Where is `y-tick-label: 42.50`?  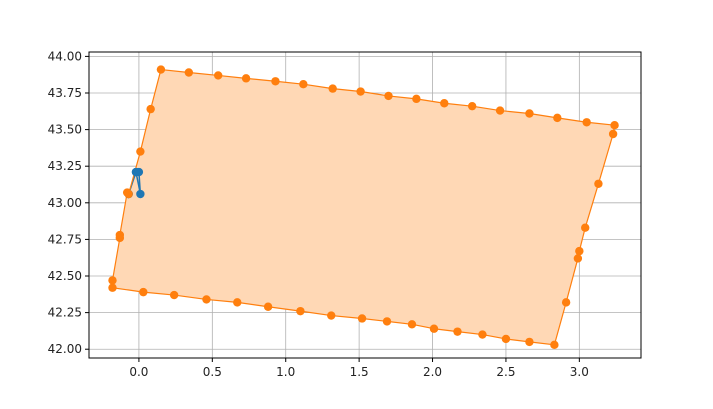 y-tick-label: 42.50 is located at coordinates (65, 276).